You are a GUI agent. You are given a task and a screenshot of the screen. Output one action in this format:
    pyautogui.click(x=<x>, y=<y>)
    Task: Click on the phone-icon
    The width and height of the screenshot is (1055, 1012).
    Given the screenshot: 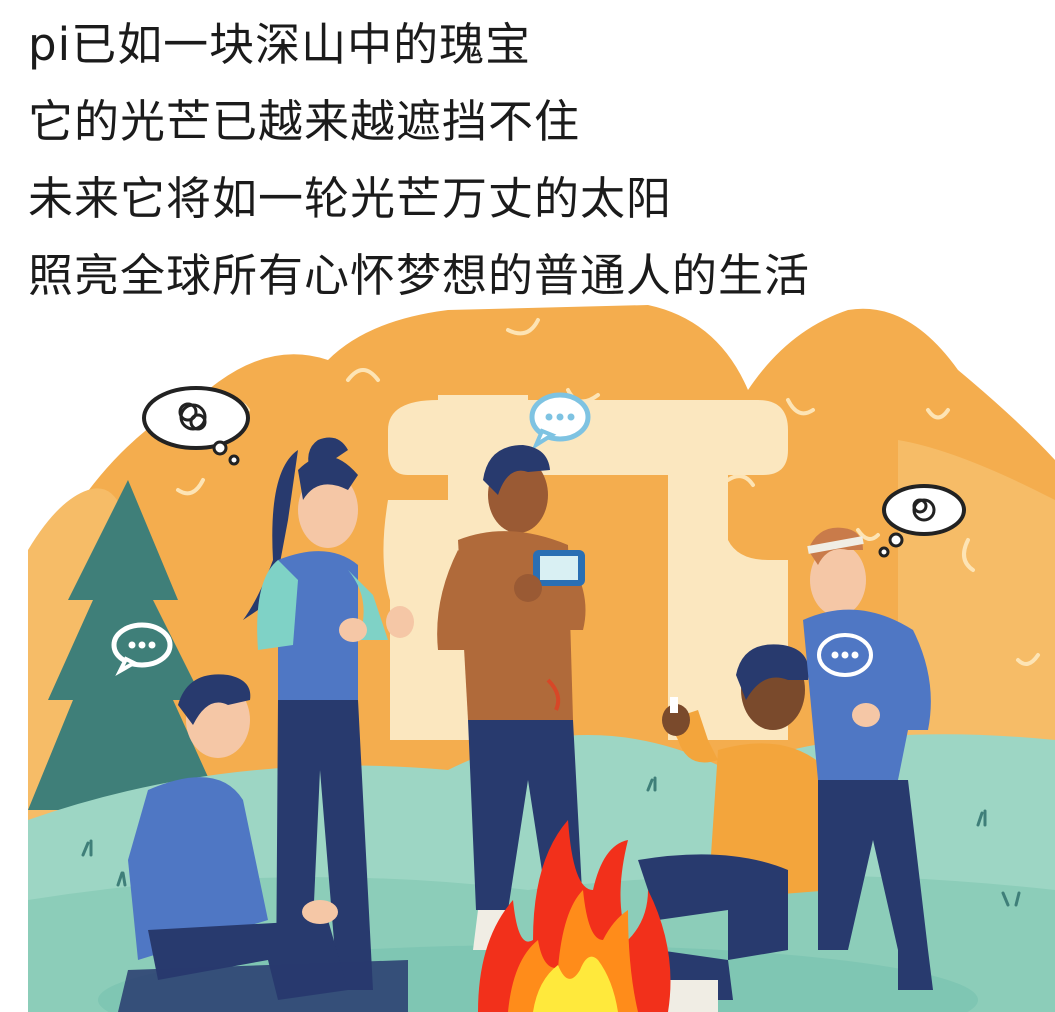 What is the action you would take?
    pyautogui.click(x=559, y=568)
    